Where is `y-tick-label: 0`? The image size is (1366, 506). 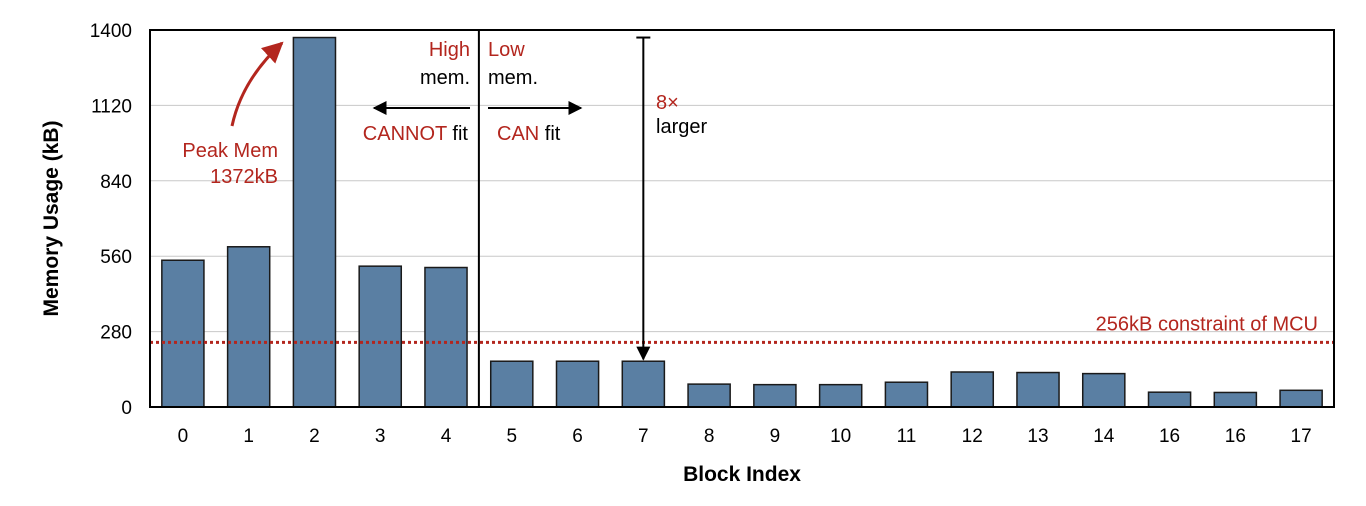 y-tick-label: 0 is located at coordinates (126, 408).